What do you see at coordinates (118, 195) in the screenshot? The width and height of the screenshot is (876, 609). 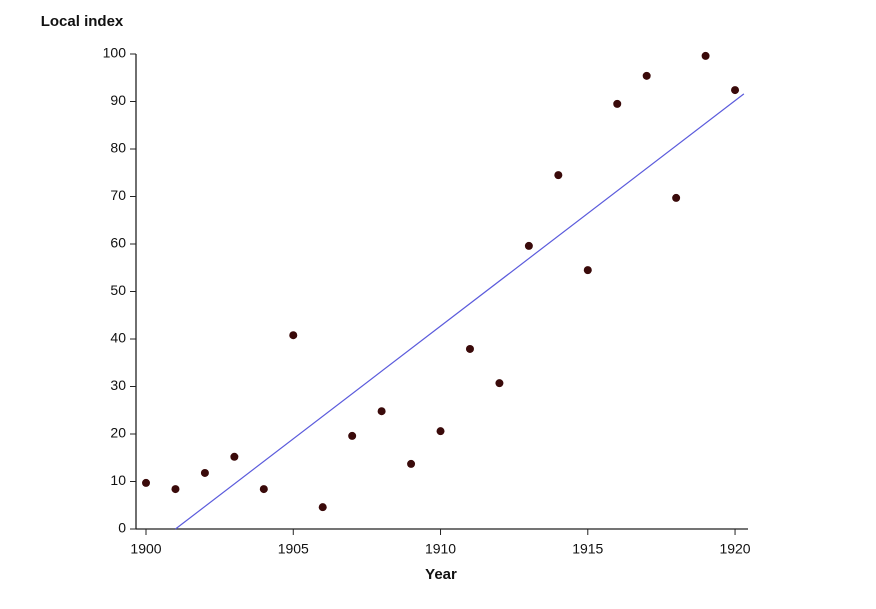 I see `y-tick-label: 70` at bounding box center [118, 195].